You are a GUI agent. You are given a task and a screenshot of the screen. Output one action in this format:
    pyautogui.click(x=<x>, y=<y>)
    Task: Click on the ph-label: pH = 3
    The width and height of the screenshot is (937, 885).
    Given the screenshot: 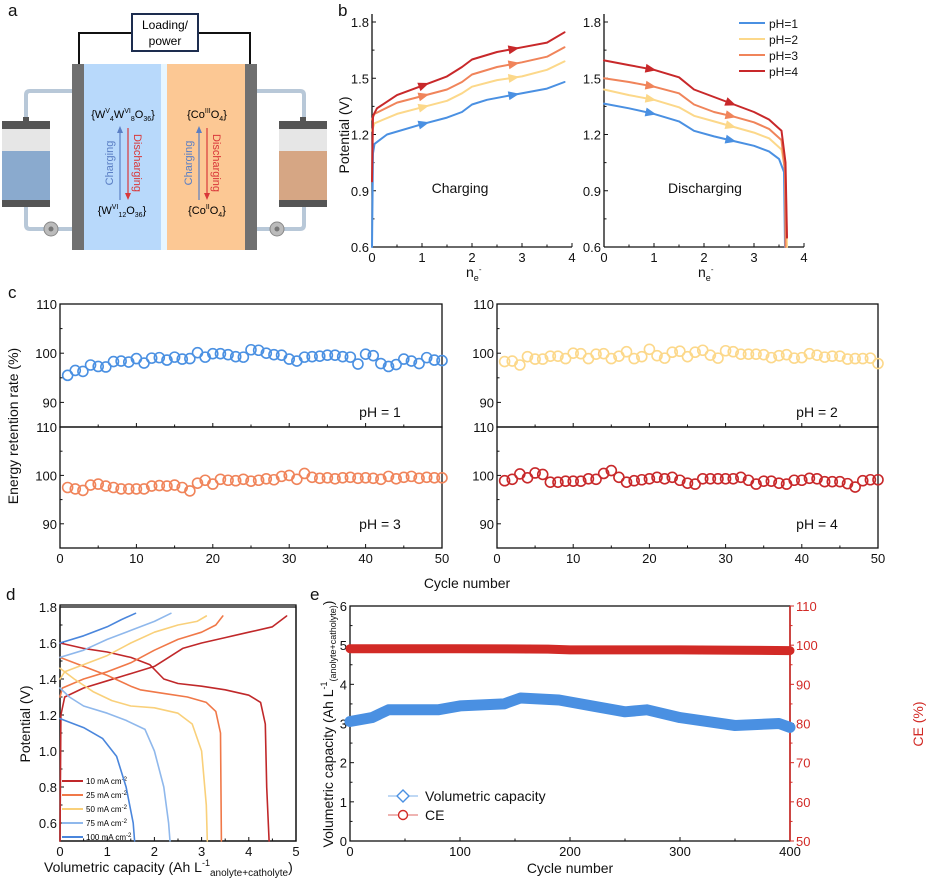 What is the action you would take?
    pyautogui.click(x=380, y=524)
    